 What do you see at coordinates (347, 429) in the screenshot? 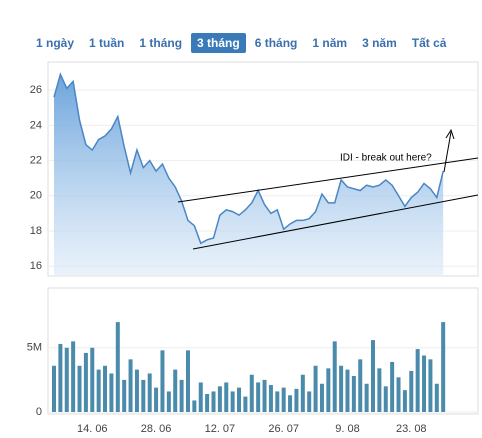
I see `x-tick-label: 9. 08` at bounding box center [347, 429].